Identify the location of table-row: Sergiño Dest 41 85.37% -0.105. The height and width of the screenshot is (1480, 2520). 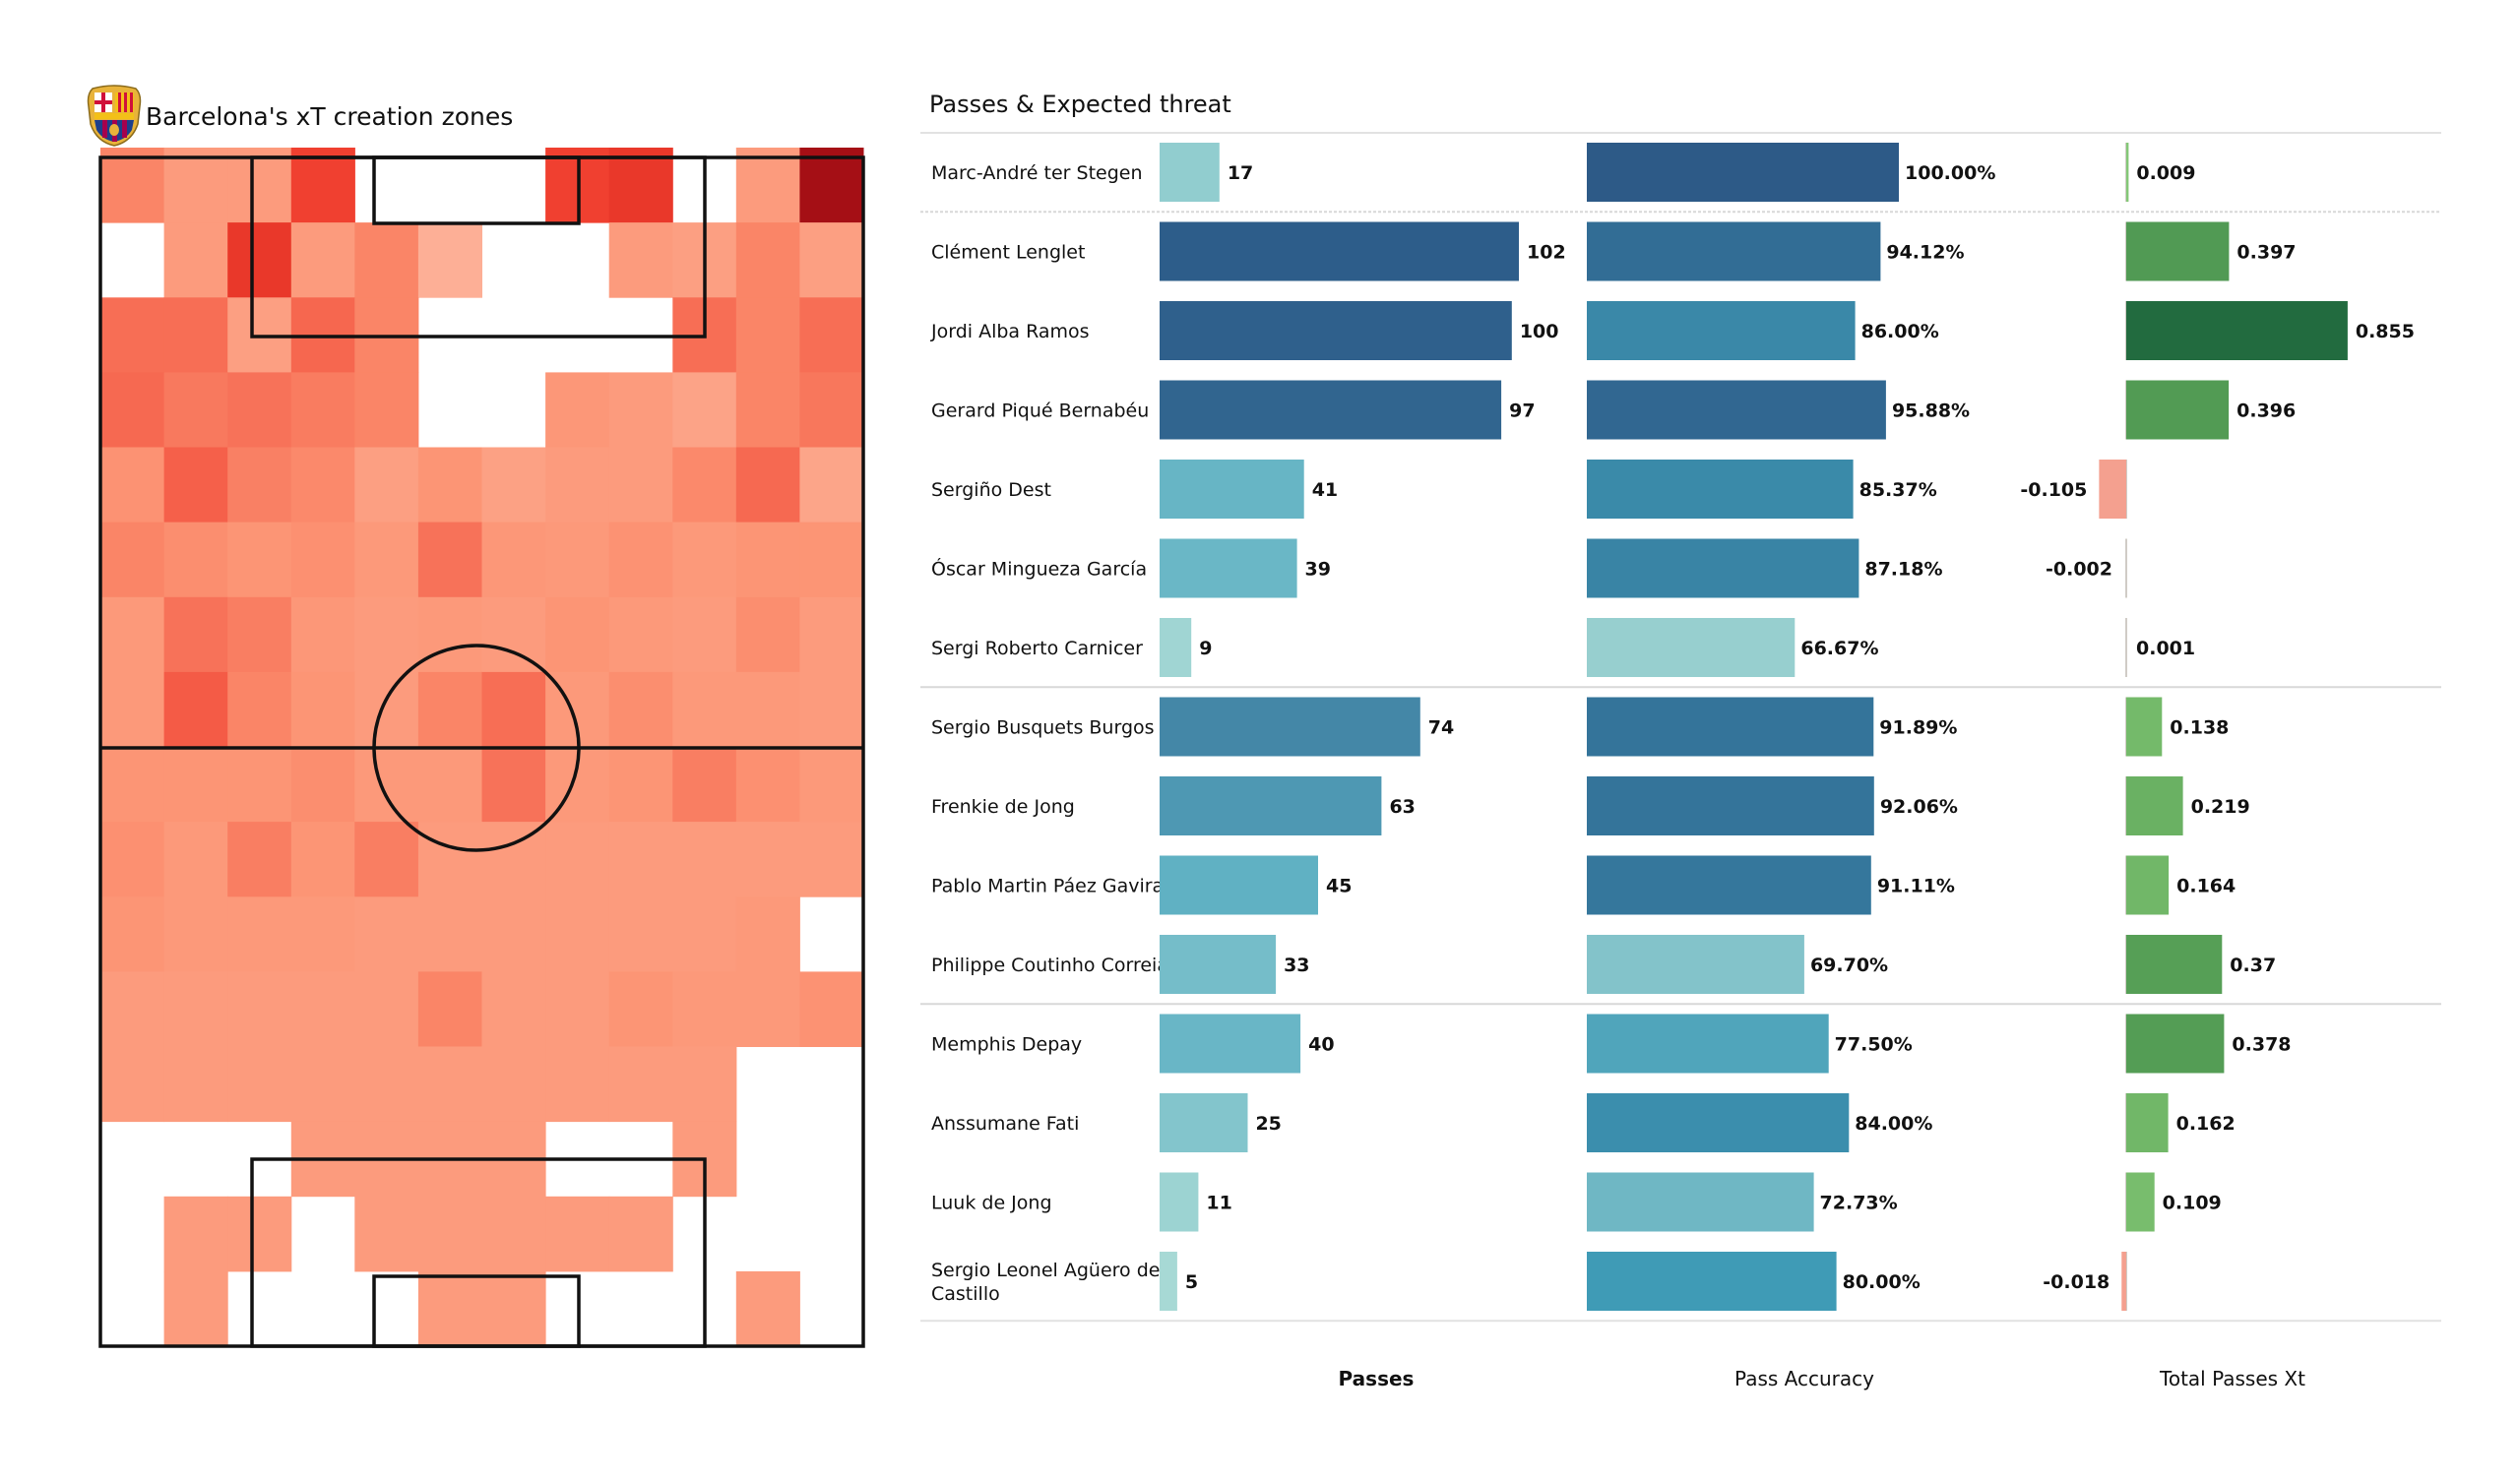
(1529, 490).